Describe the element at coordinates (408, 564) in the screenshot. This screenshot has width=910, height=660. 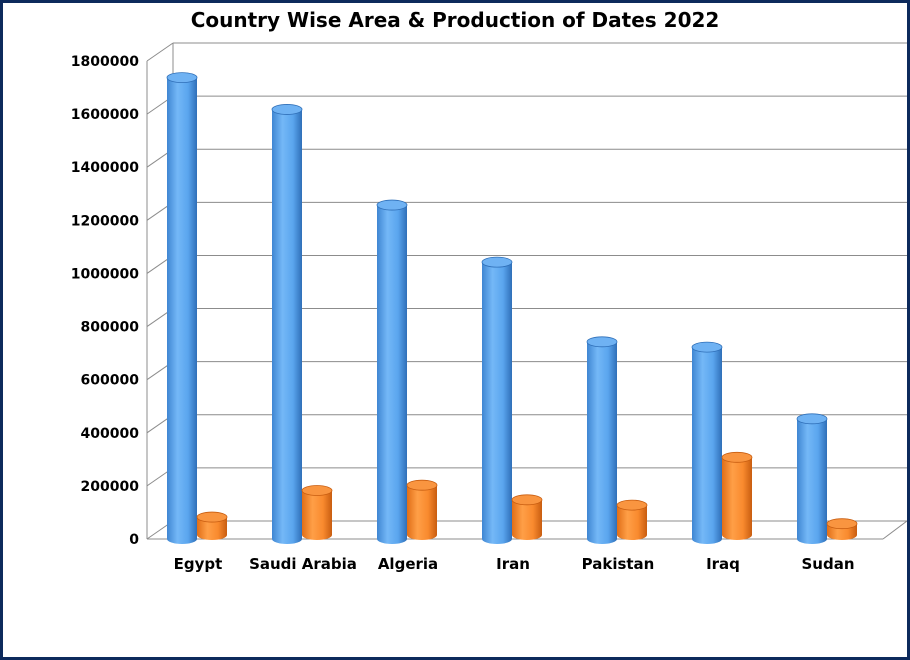
I see `x-tick-label: Algeria` at that location.